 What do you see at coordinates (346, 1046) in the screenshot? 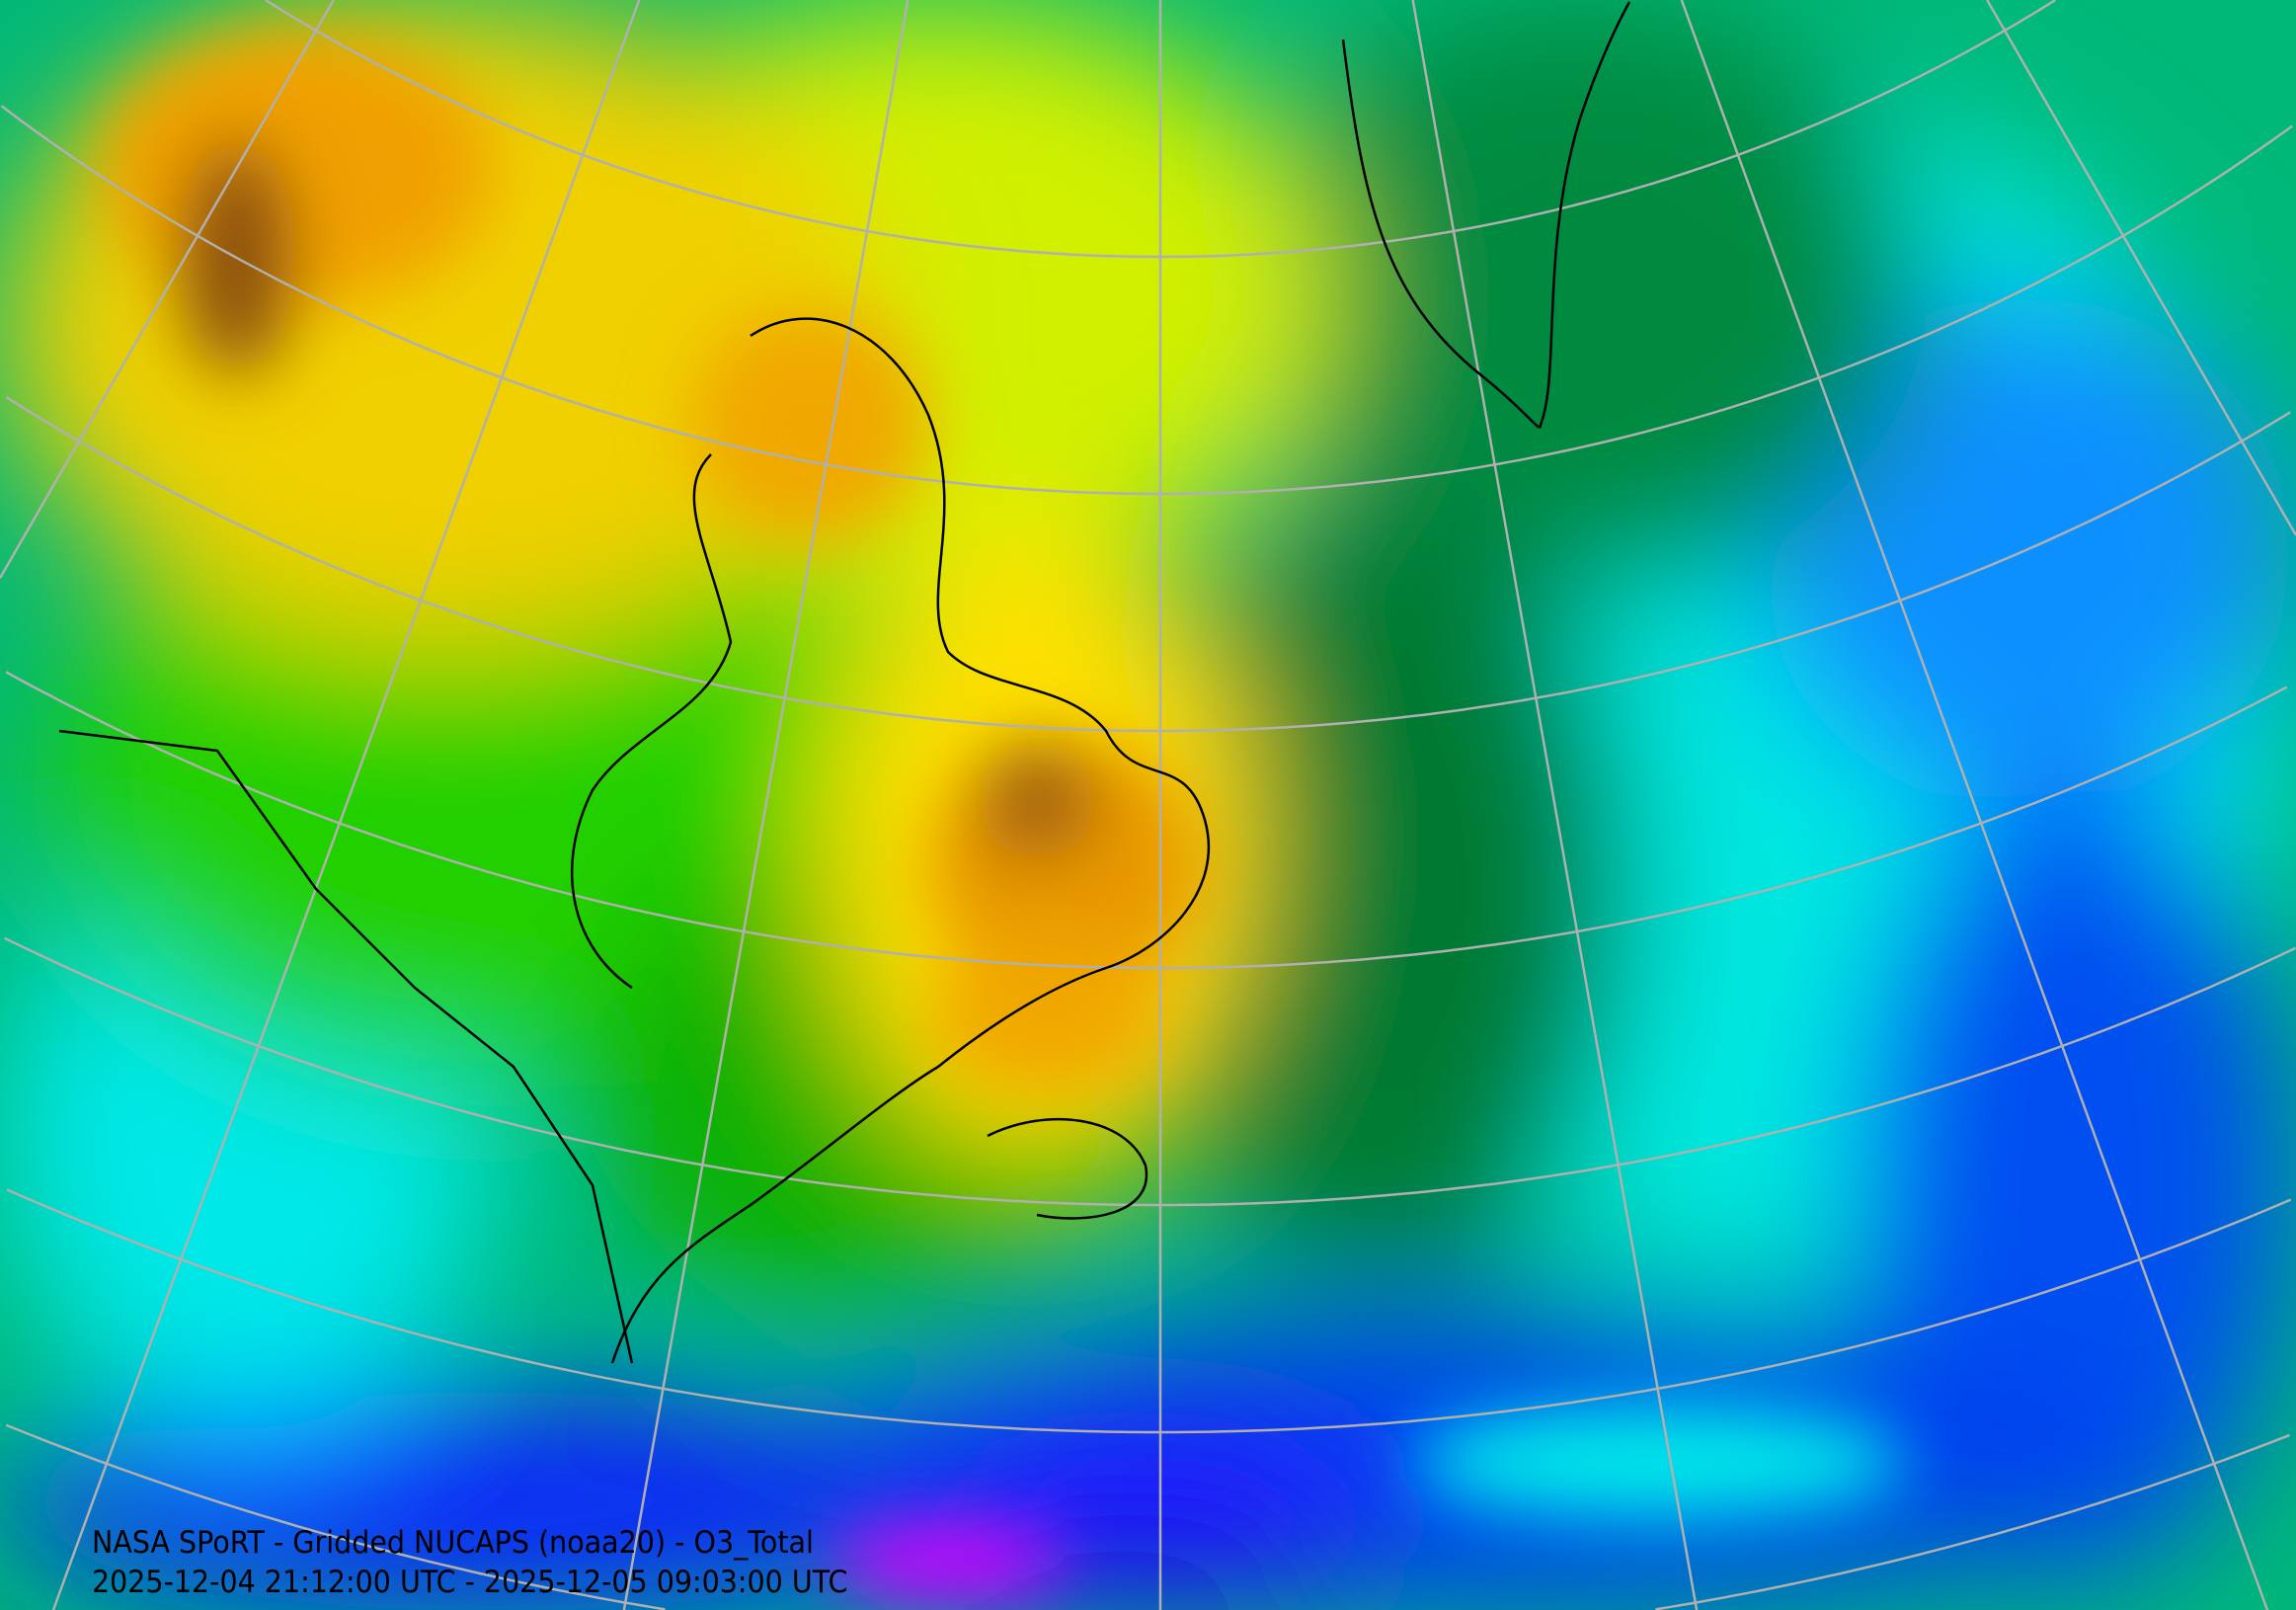
I see `border-segment` at bounding box center [346, 1046].